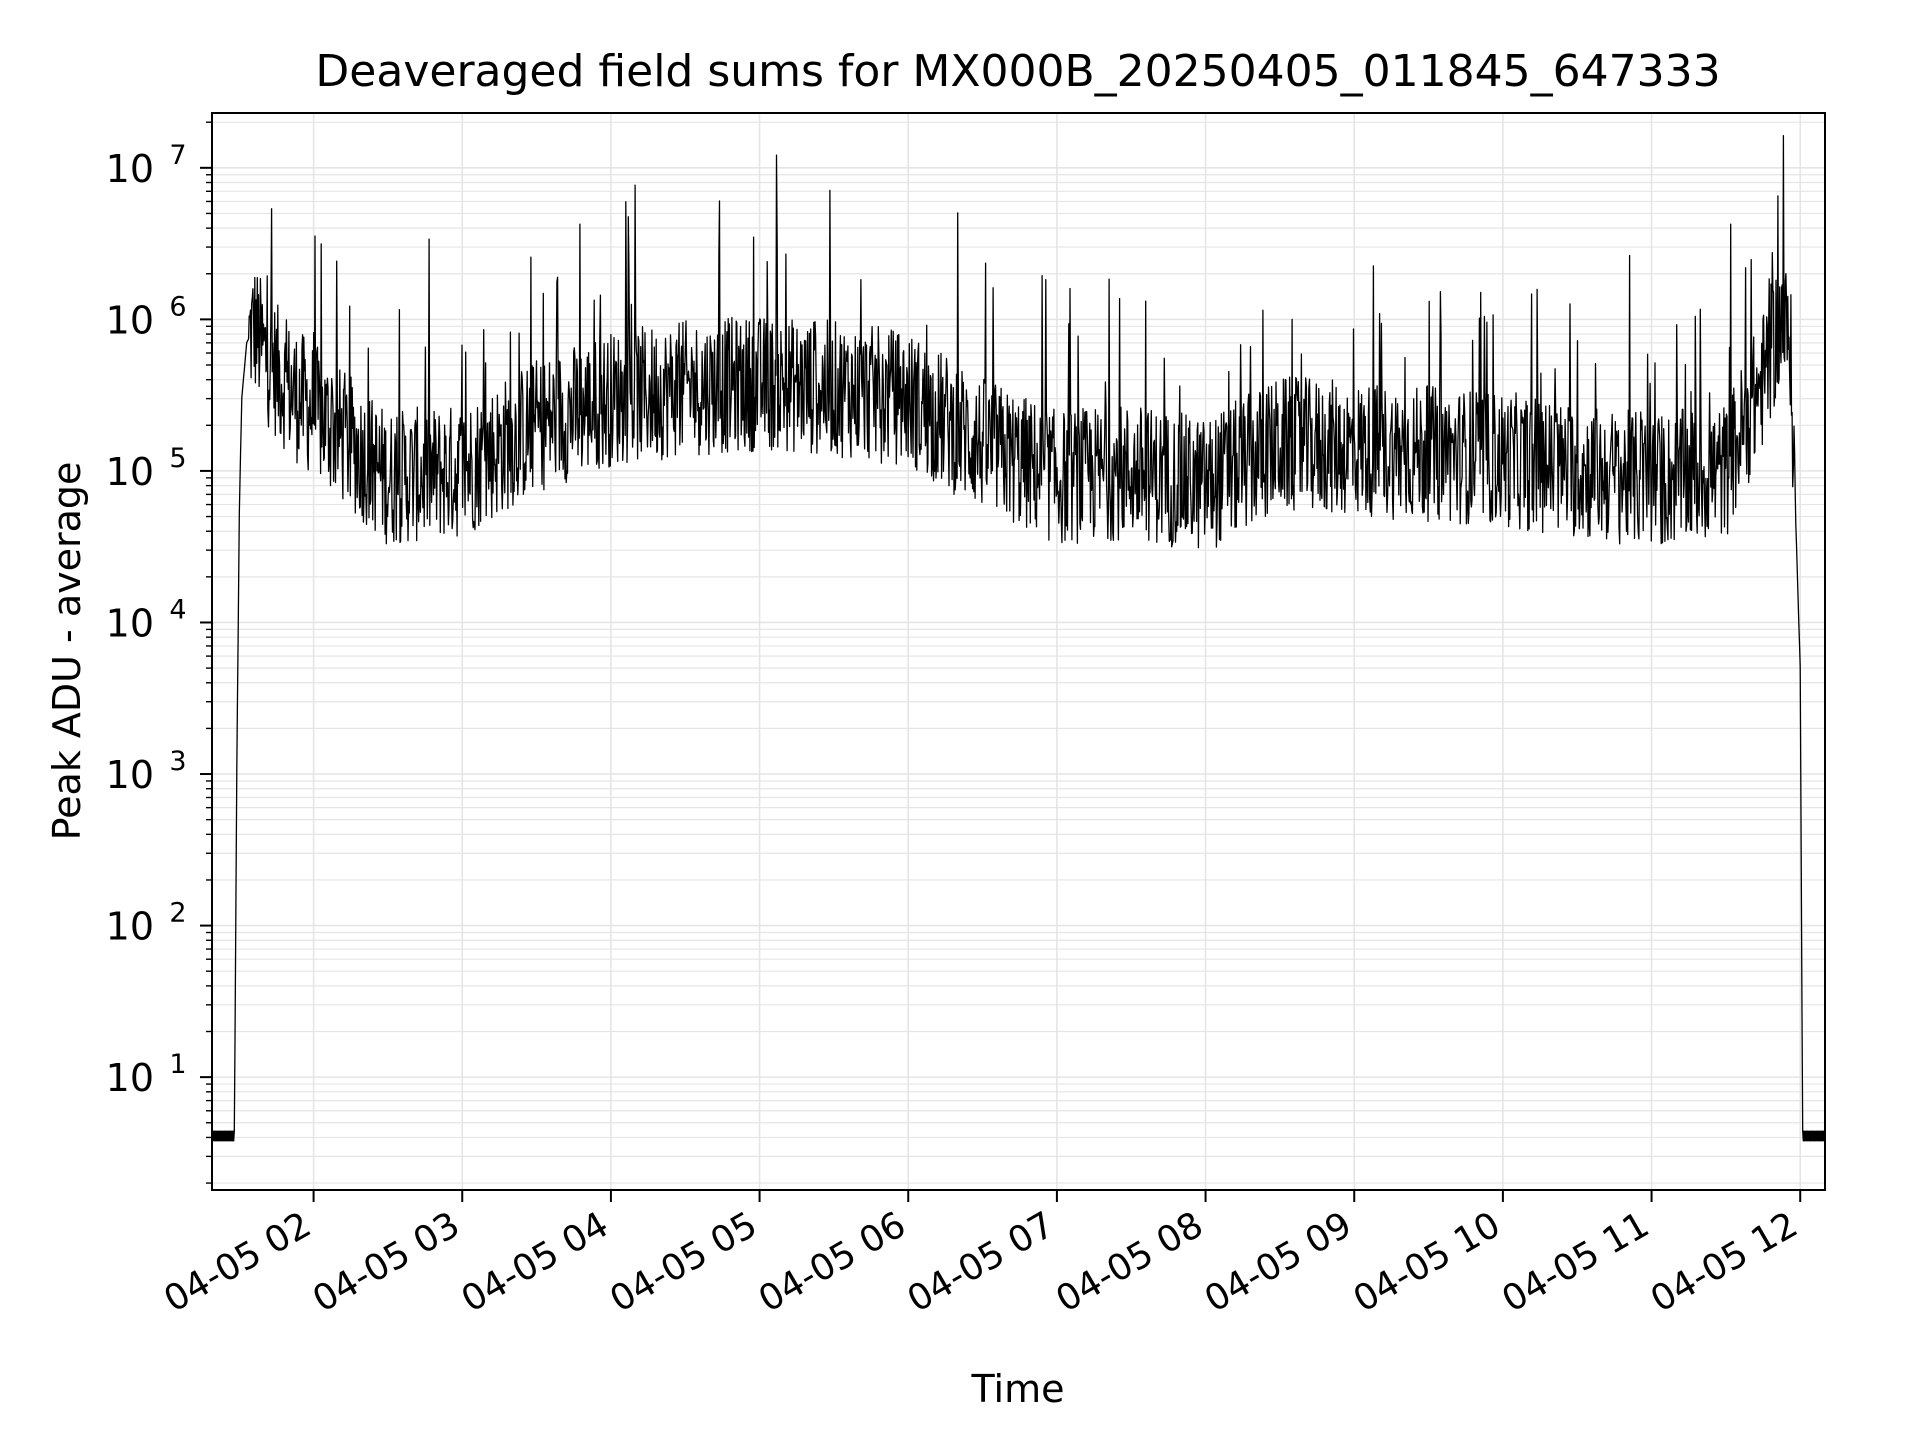 The height and width of the screenshot is (1440, 1920). Describe the element at coordinates (177, 458) in the screenshot. I see `y-tick-exponent: 5` at that location.